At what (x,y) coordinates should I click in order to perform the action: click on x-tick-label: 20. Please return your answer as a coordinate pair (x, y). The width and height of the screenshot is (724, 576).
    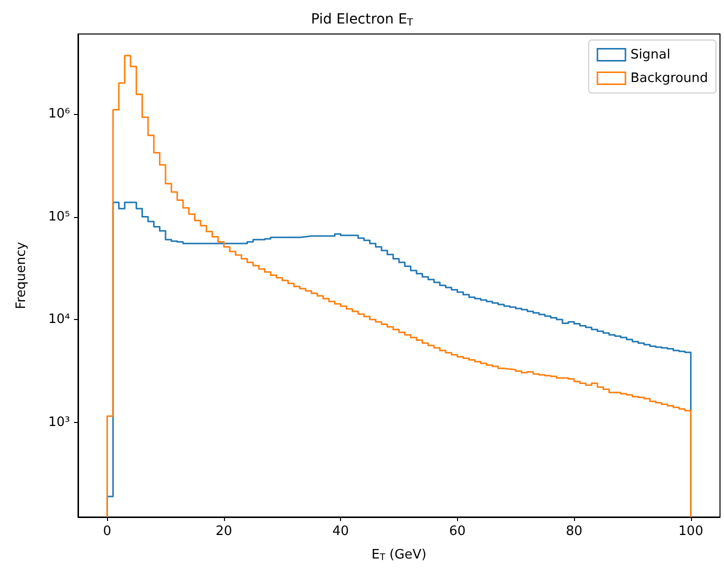
    Looking at the image, I should click on (224, 531).